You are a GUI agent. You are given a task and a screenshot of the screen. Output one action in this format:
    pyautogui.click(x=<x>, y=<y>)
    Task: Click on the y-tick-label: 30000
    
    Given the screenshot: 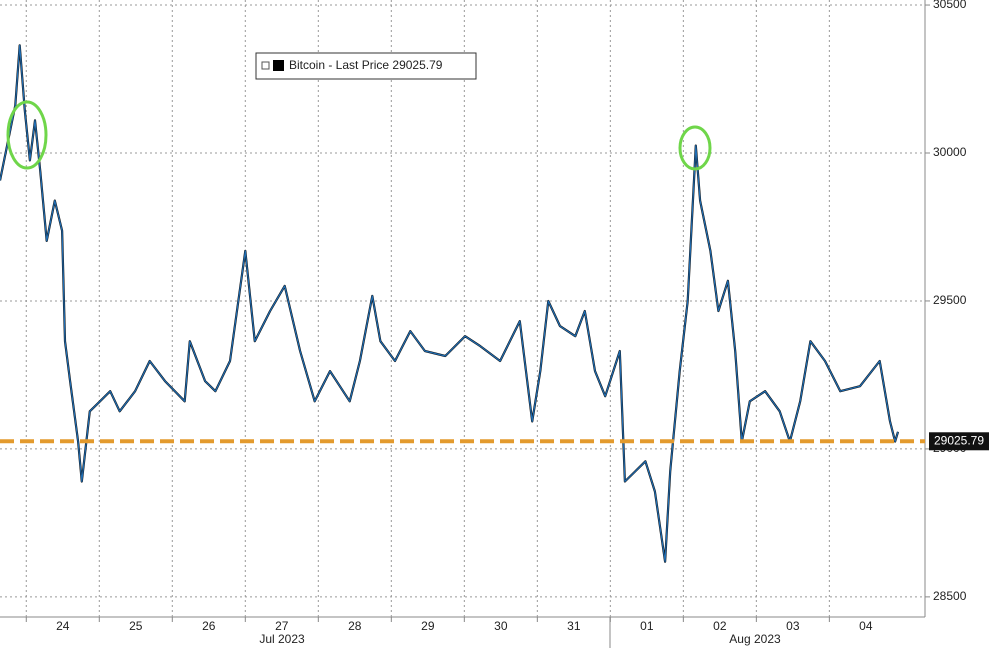 What is the action you would take?
    pyautogui.click(x=950, y=152)
    